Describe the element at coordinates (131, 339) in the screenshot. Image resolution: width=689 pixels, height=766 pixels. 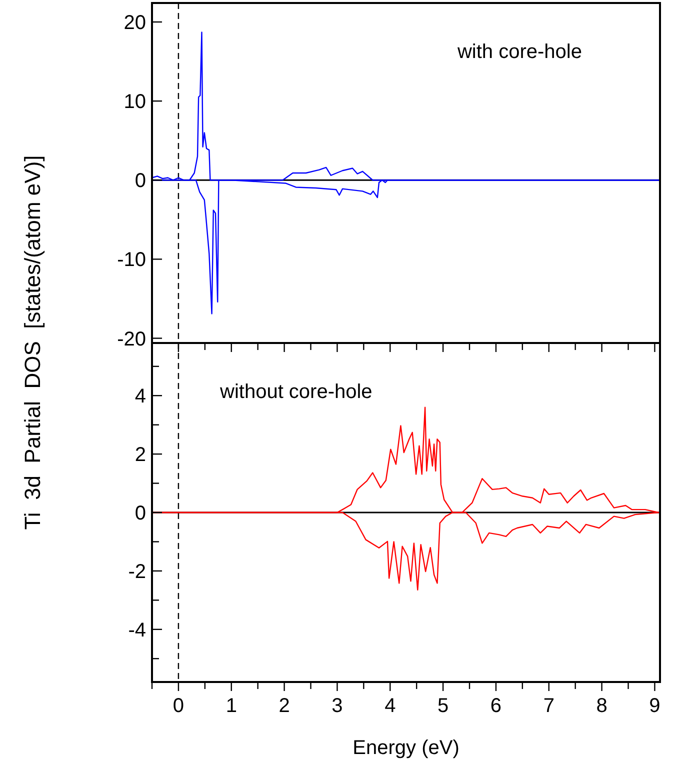
I see `y-tick-label: -20` at that location.